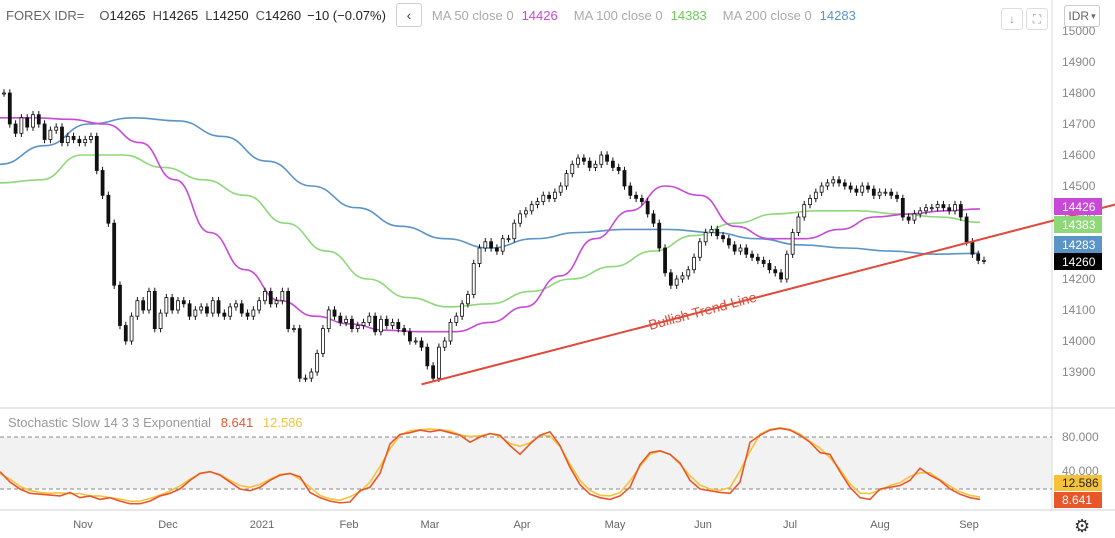 This screenshot has height=538, width=1115. What do you see at coordinates (283, 15) in the screenshot?
I see `close-value: 14260` at bounding box center [283, 15].